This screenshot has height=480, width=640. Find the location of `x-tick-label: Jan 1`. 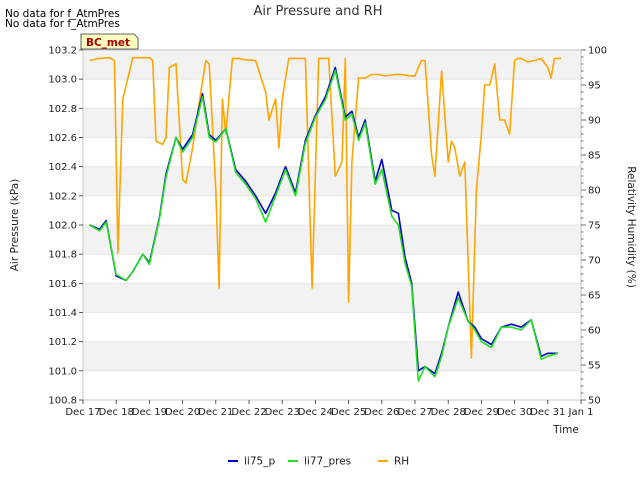

x-tick-label: Jan 1 is located at coordinates (581, 412).